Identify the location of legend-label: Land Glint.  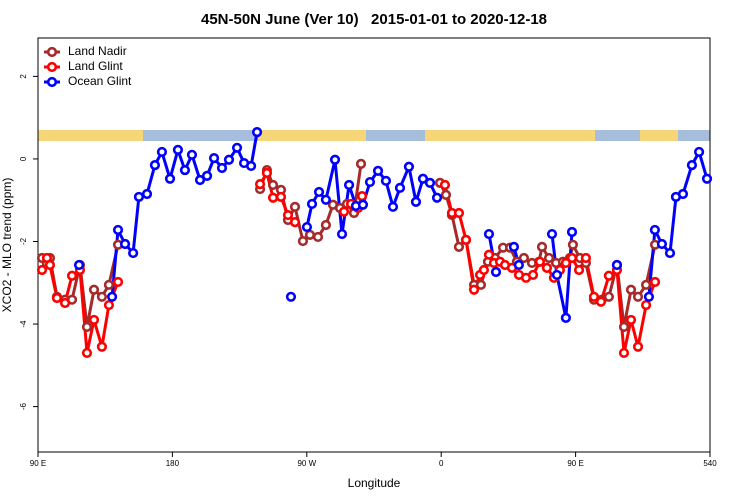
(95, 66).